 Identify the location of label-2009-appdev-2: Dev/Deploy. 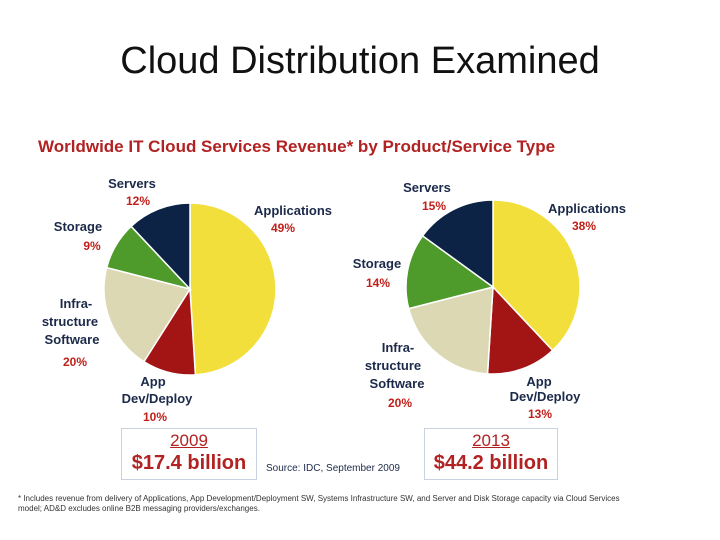
(158, 398).